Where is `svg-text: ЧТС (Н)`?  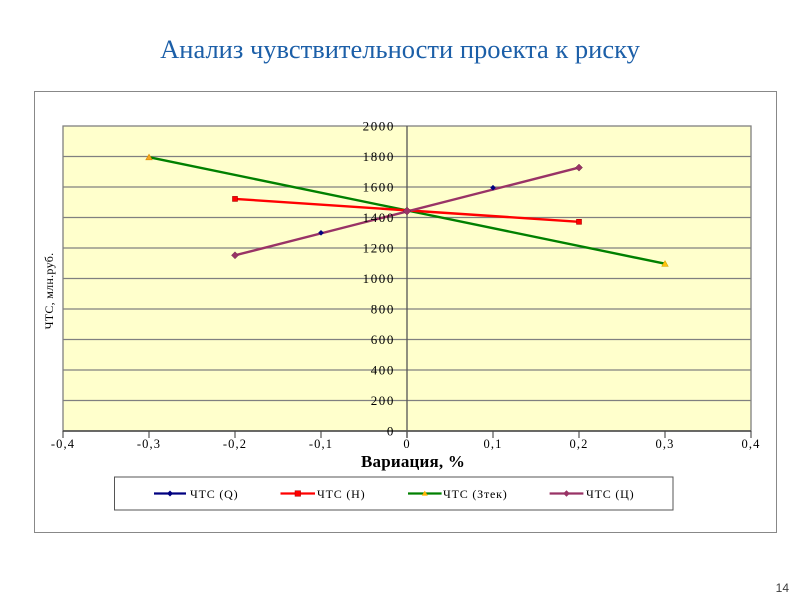
svg-text: ЧТС (Н) is located at coordinates (341, 494).